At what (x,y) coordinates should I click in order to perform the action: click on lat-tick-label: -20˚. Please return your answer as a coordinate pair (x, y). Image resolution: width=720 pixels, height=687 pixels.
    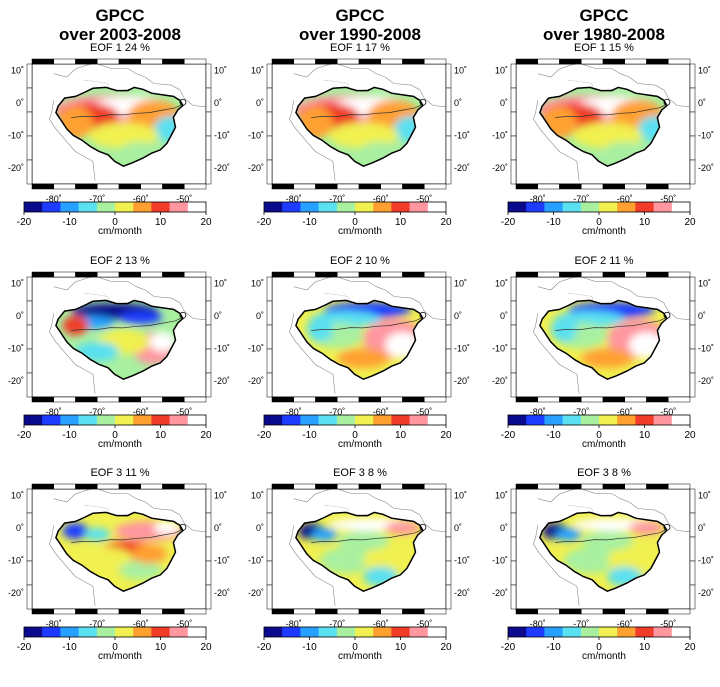
    Looking at the image, I should click on (256, 593).